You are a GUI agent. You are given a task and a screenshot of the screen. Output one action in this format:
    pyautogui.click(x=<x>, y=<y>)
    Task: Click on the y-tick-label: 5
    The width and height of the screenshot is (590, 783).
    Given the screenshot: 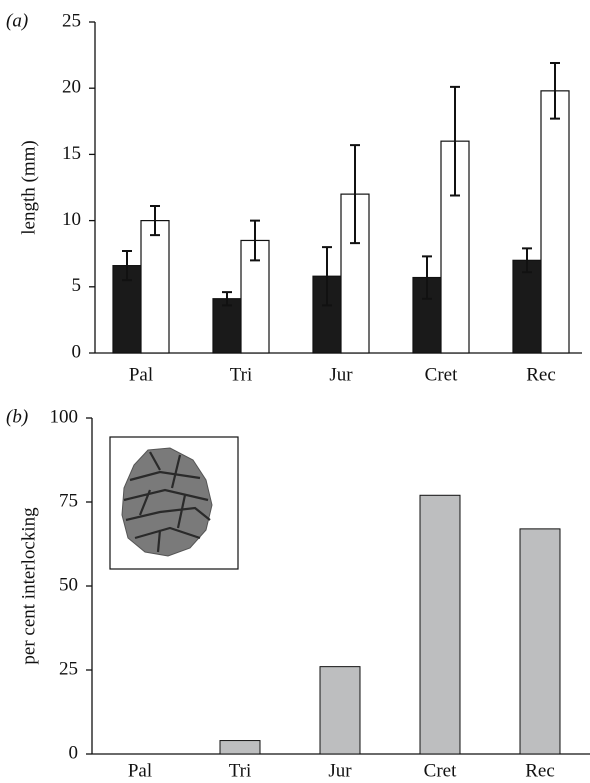 What is the action you would take?
    pyautogui.click(x=77, y=285)
    